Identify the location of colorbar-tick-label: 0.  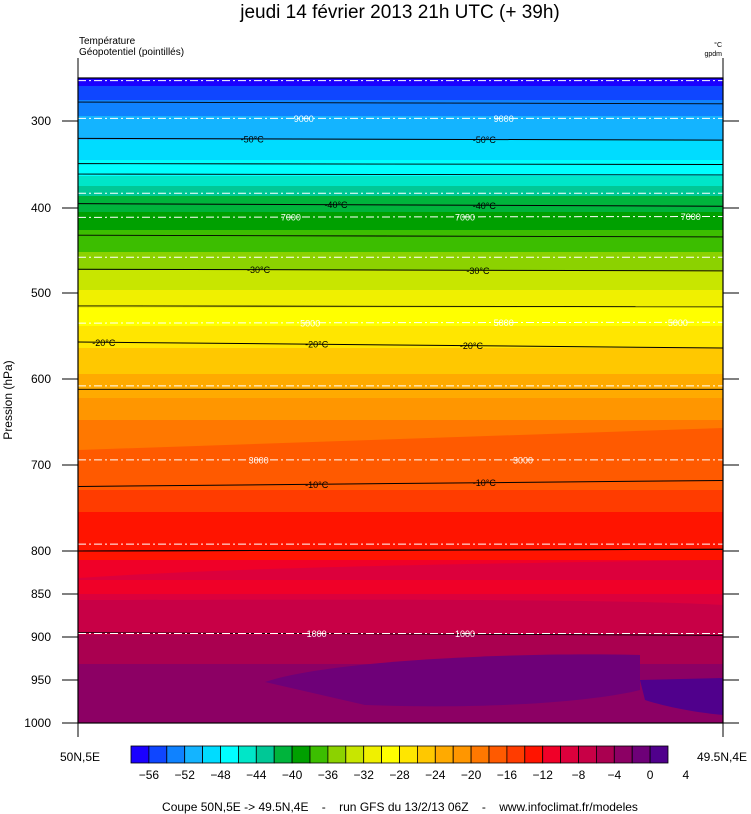
(650, 775).